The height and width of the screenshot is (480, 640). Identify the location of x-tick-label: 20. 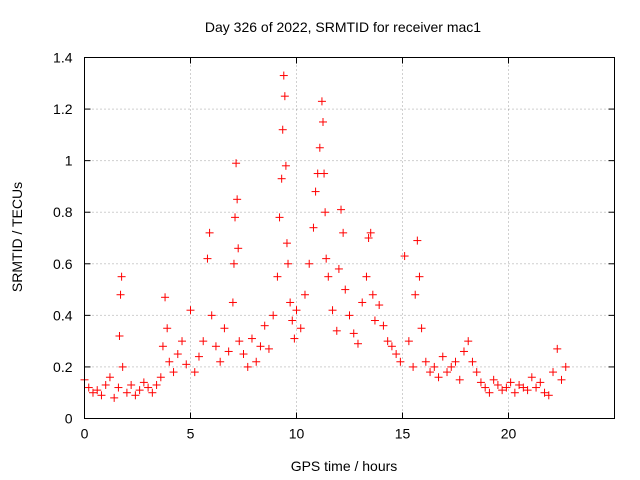
(509, 434).